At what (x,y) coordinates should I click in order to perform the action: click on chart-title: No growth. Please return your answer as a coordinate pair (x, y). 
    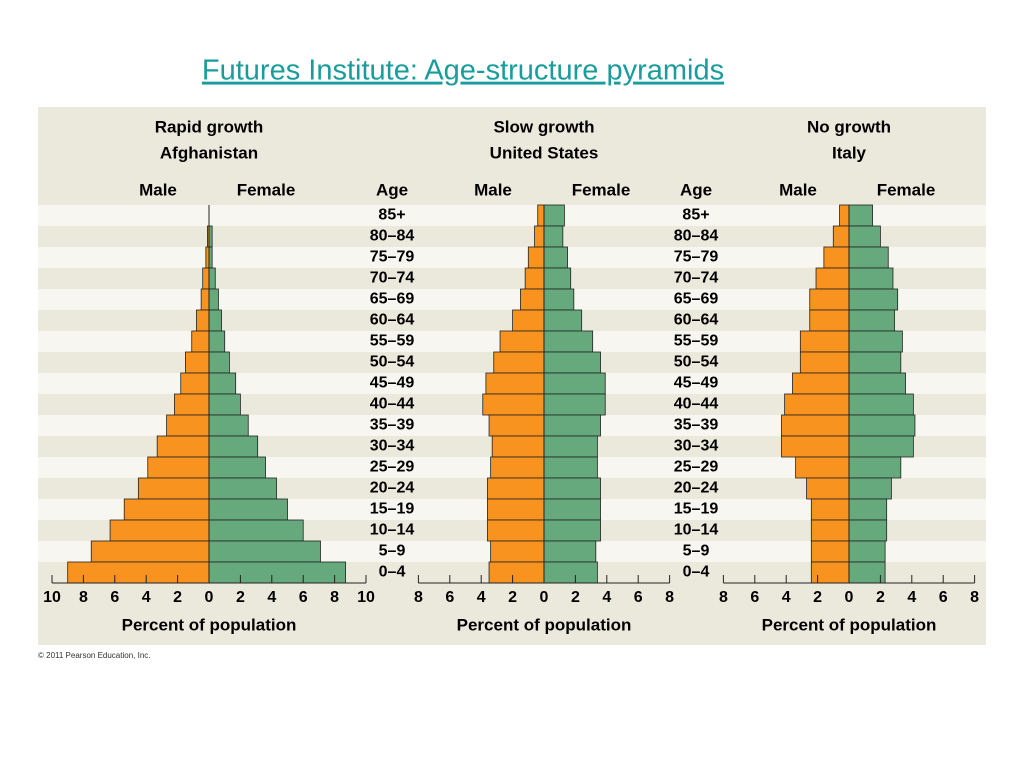
    Looking at the image, I should click on (849, 126).